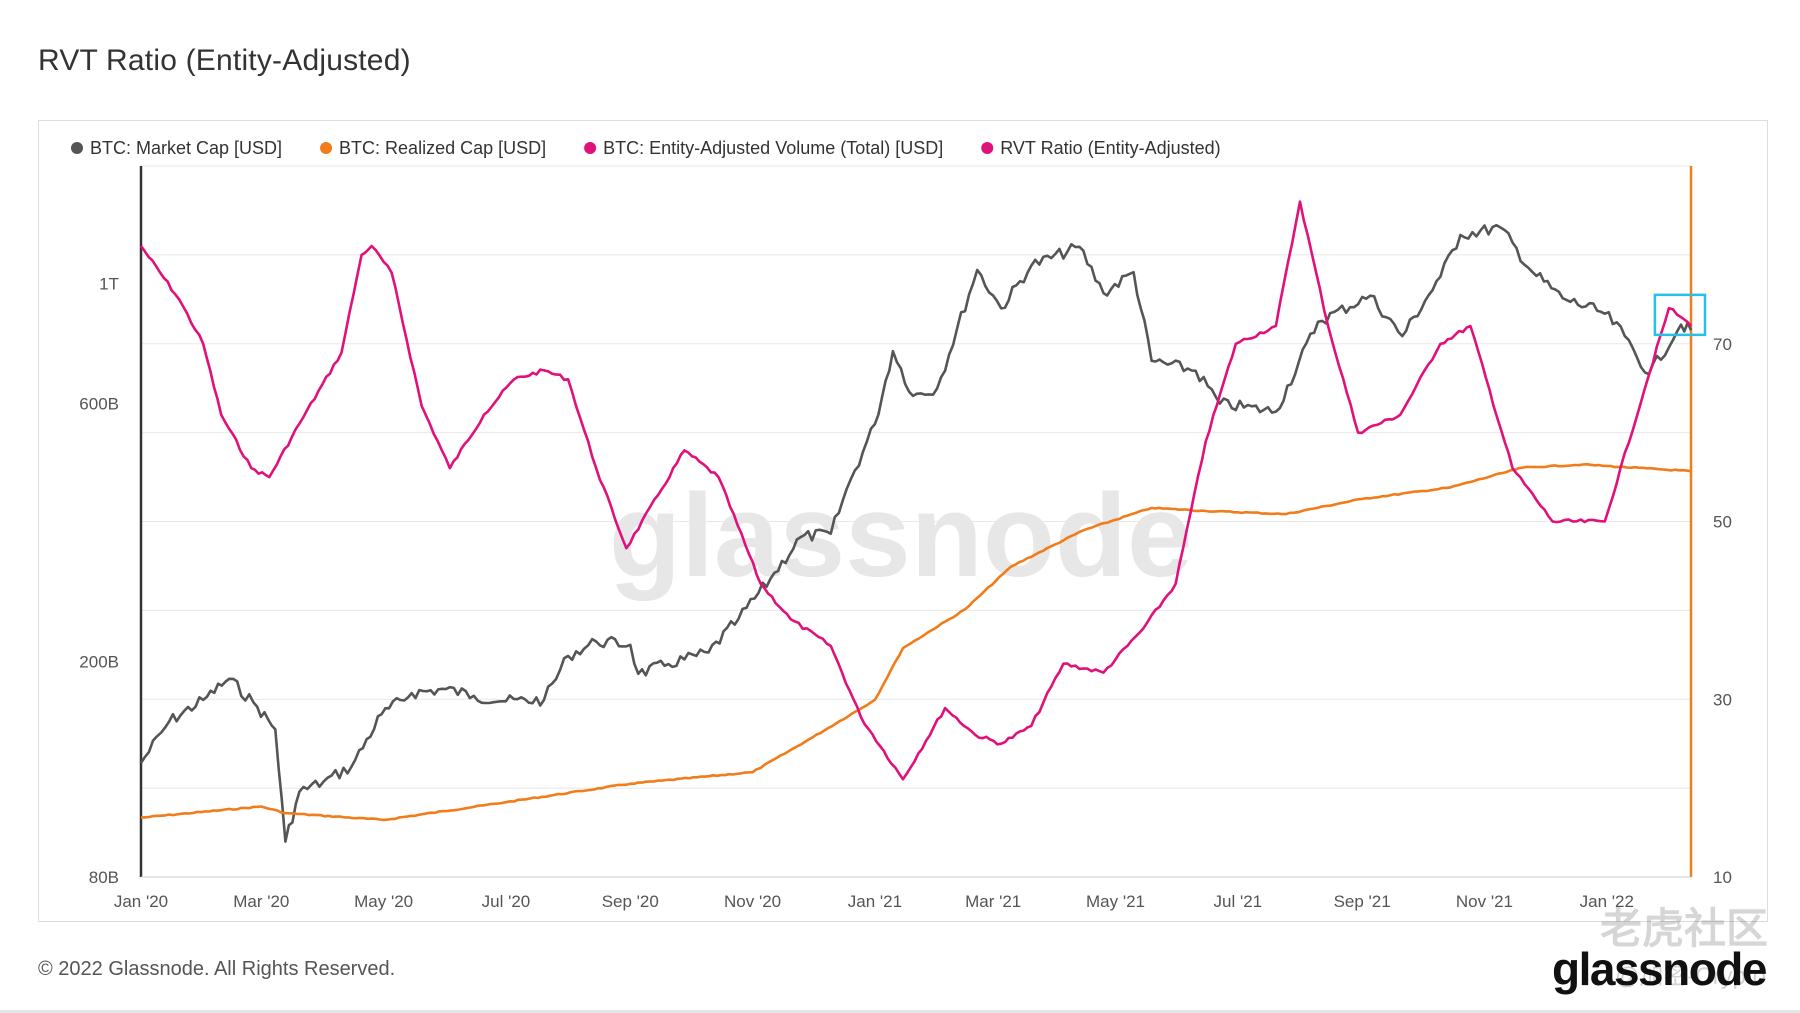 Image resolution: width=1800 pixels, height=1013 pixels. I want to click on community-watermark: 老虎社区, so click(1683, 928).